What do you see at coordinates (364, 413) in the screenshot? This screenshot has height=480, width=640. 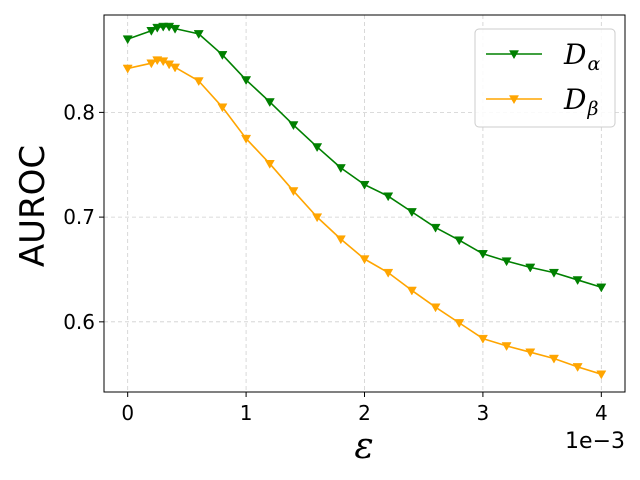 I see `x-tick-label: 2` at bounding box center [364, 413].